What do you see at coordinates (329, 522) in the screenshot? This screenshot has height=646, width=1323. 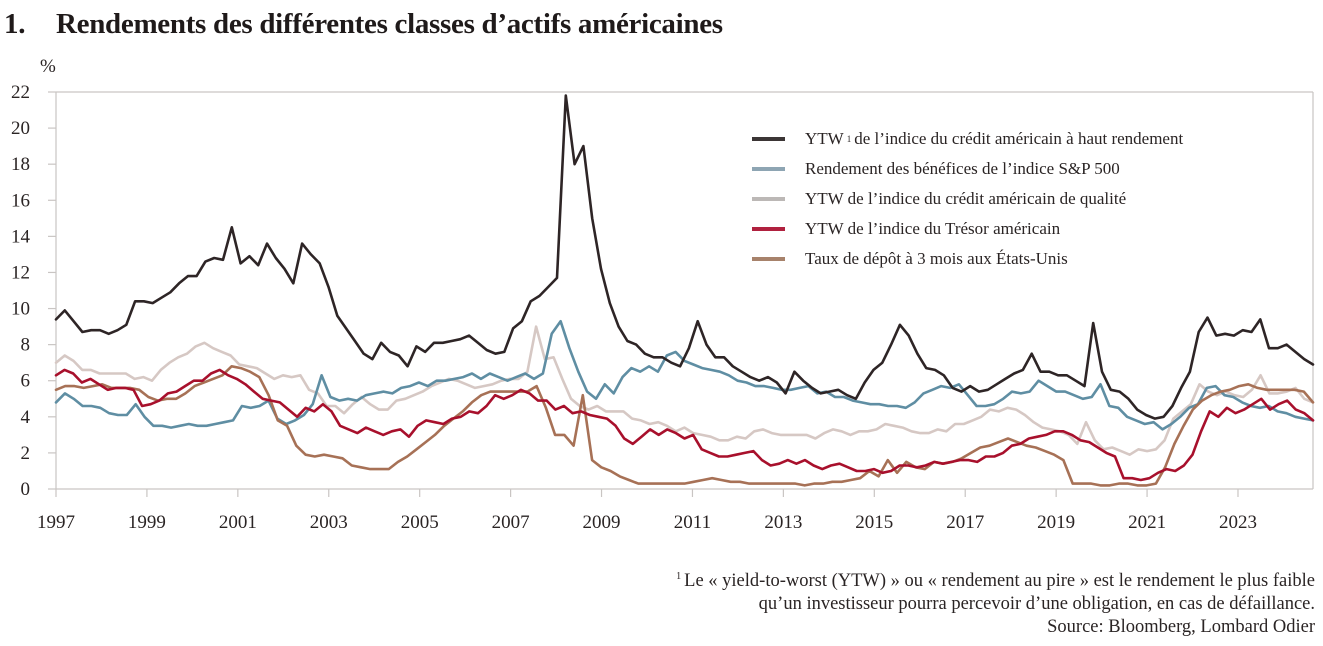 I see `x-tick-label: 2003` at bounding box center [329, 522].